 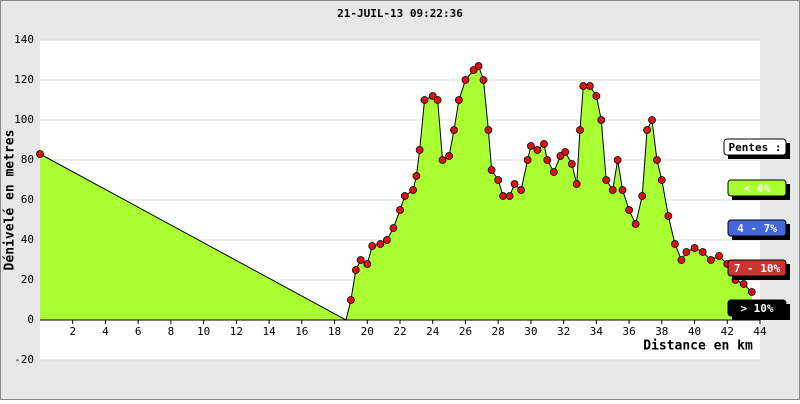 I want to click on legend-title: Pentes :, so click(x=755, y=147).